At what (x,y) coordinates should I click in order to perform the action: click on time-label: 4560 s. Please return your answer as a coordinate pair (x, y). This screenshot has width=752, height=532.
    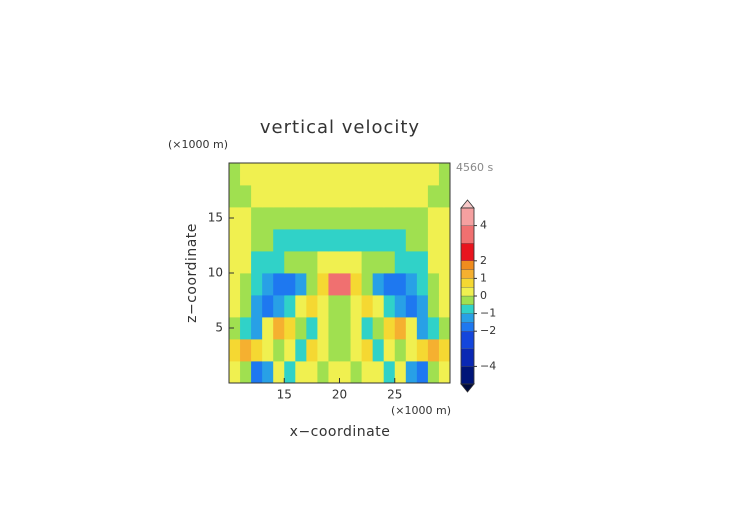
    Looking at the image, I should click on (474, 167).